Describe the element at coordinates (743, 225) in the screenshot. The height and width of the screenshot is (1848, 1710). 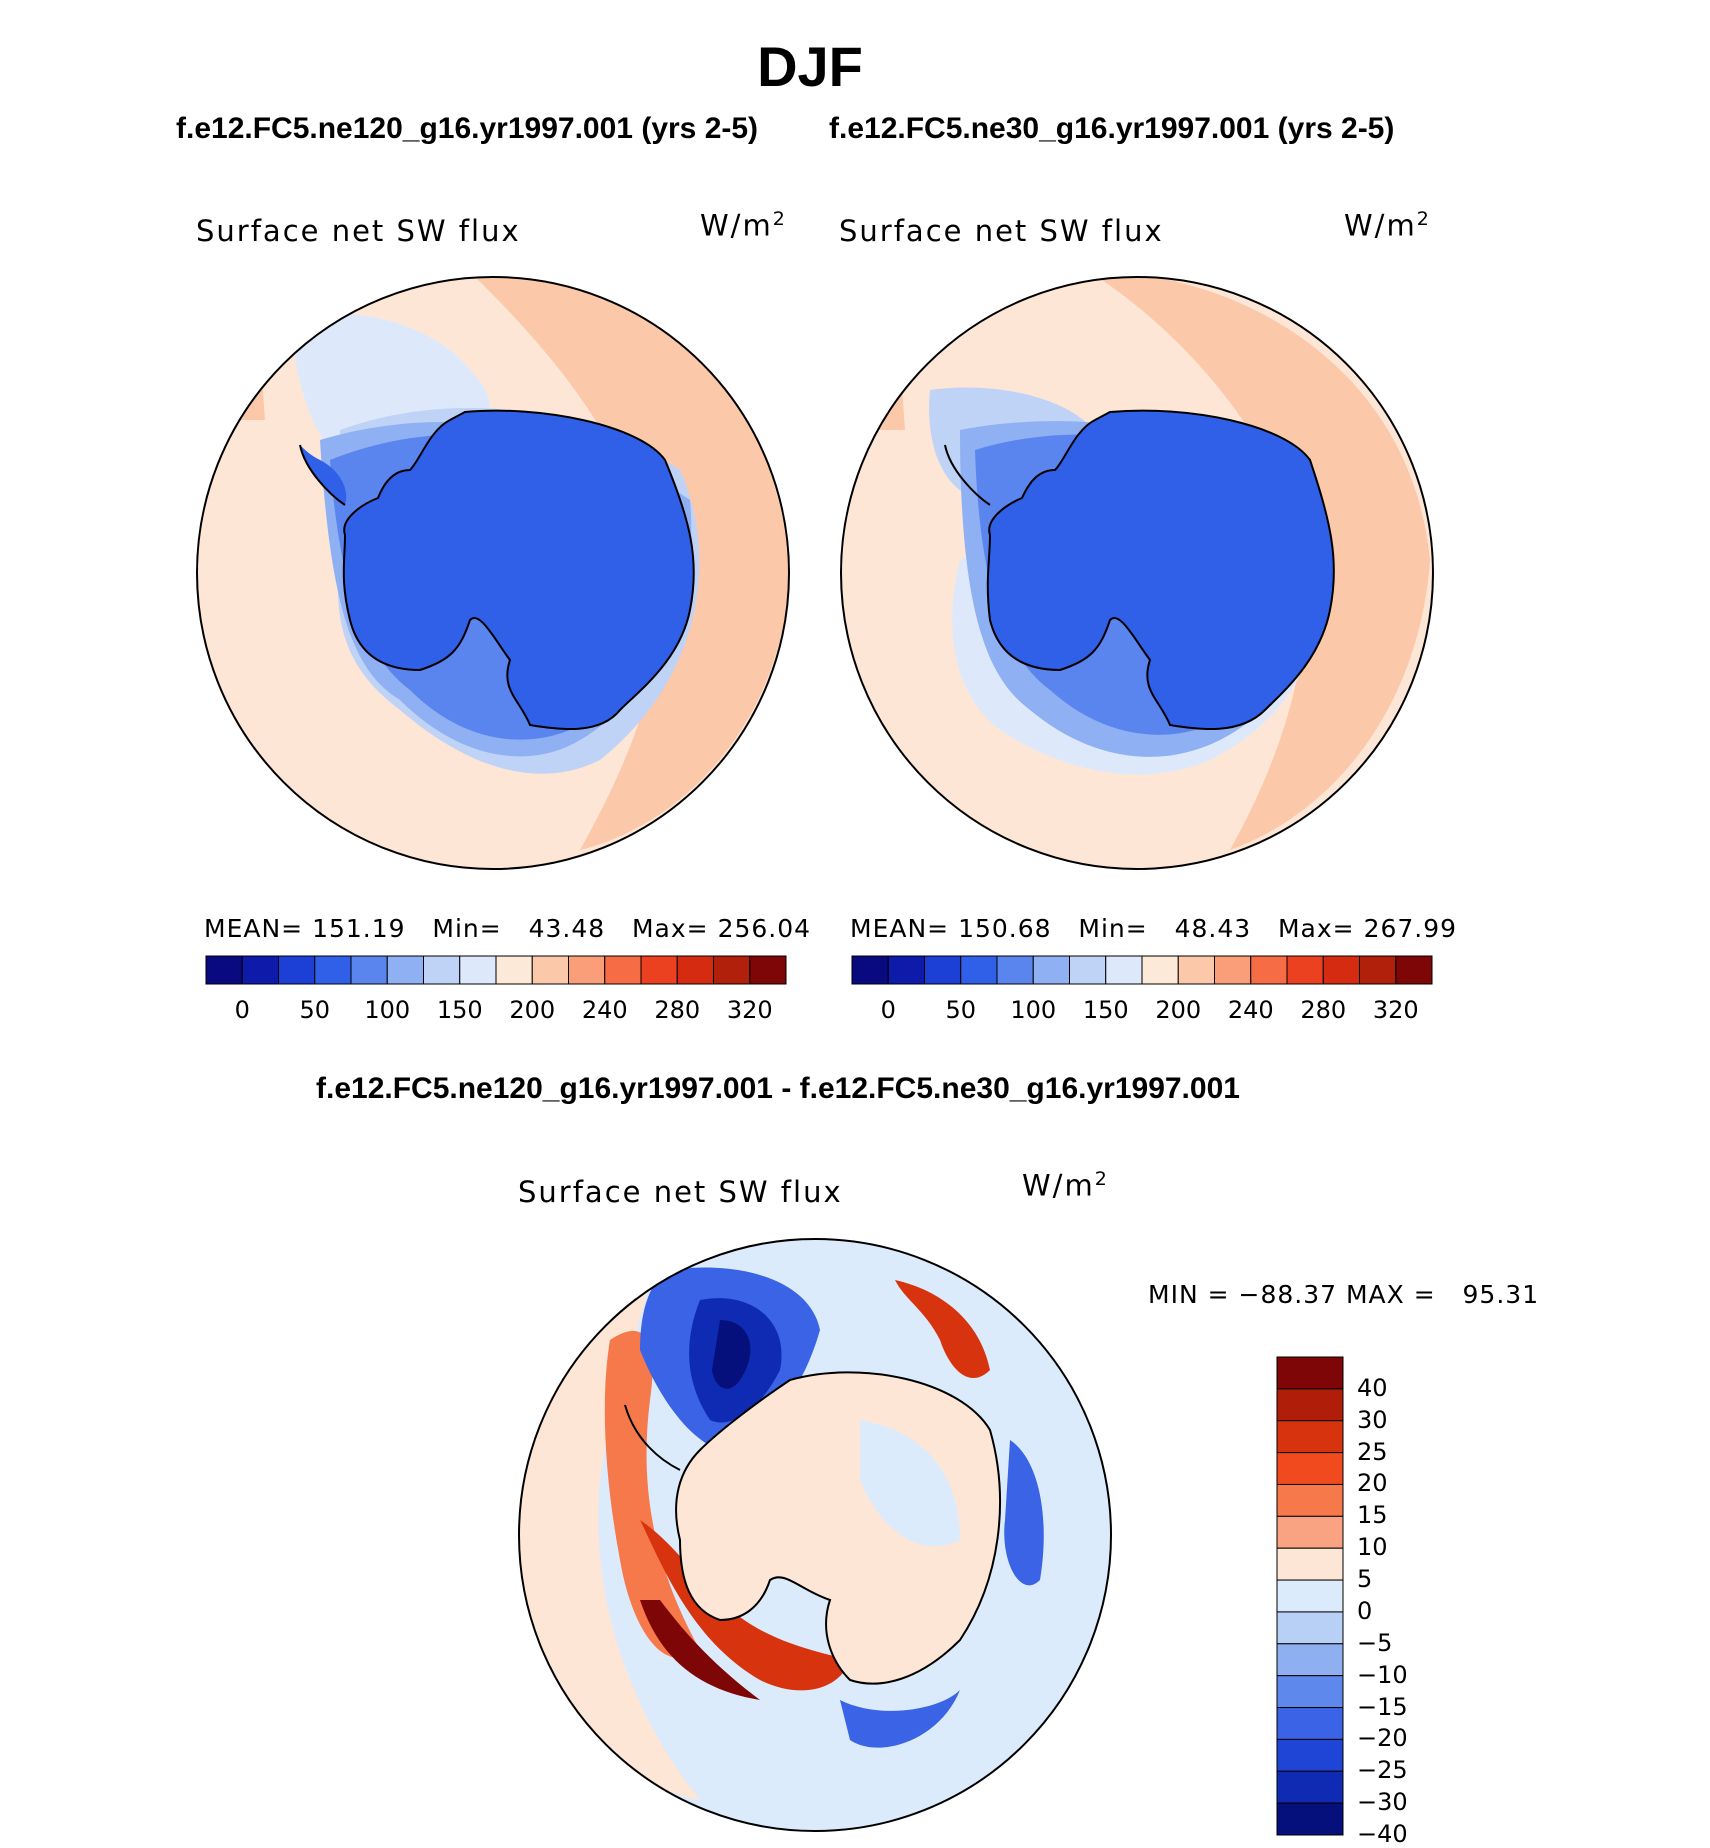
I see `panel-a-units: W/m2` at that location.